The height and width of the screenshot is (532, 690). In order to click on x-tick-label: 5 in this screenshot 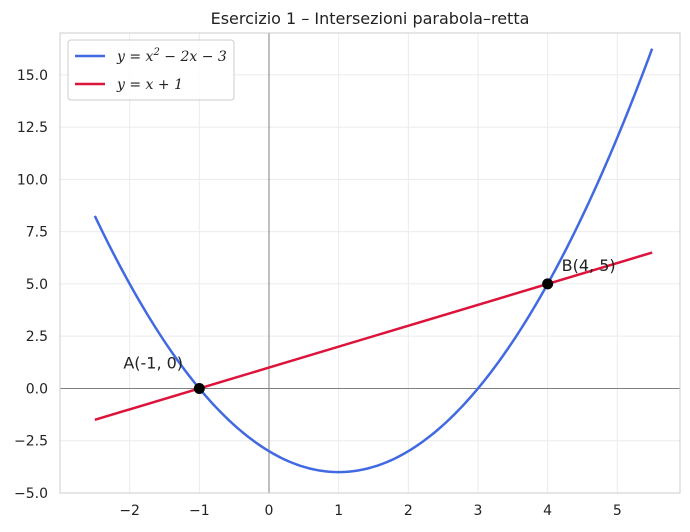, I will do `click(617, 511)`.